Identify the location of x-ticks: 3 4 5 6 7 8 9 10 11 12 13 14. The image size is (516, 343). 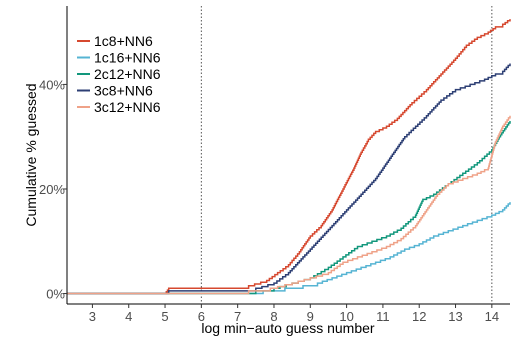
(294, 314).